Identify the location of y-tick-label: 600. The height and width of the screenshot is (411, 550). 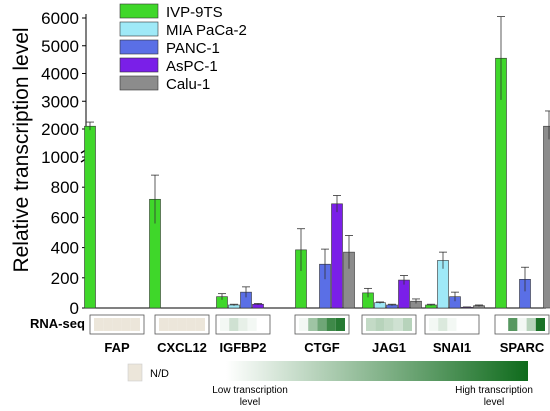
(65, 217).